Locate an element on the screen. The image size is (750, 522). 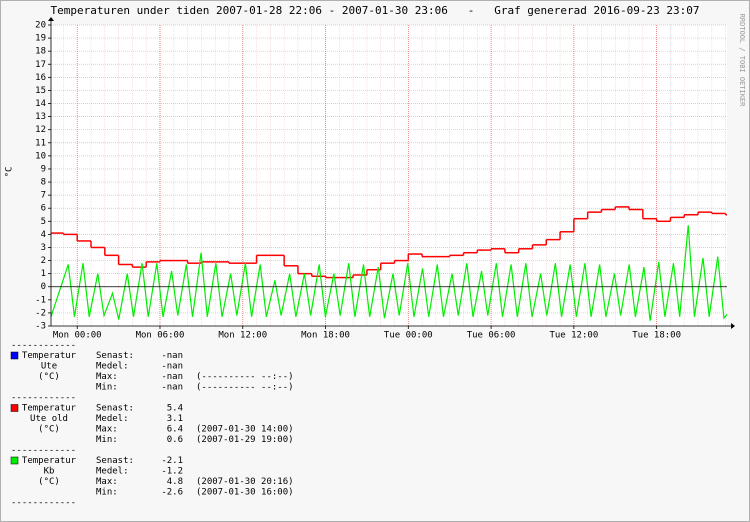
stat-time: (2007-01-30 14:00) is located at coordinates (245, 430).